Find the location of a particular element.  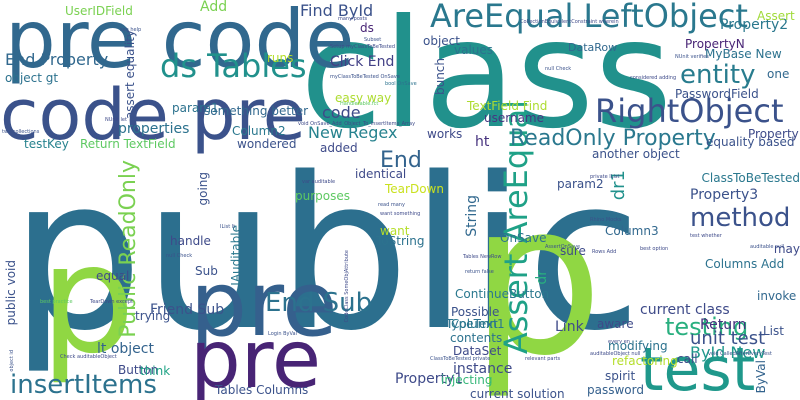

word-131: best practice is located at coordinates (56, 302).